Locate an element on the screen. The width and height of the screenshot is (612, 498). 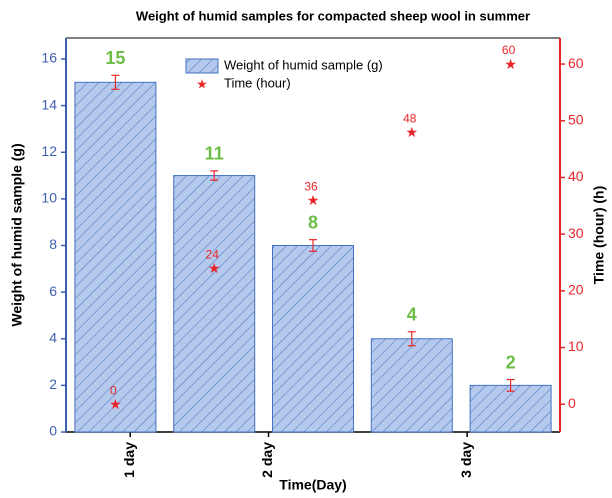
x-tick-label: 1 day is located at coordinates (129, 460).